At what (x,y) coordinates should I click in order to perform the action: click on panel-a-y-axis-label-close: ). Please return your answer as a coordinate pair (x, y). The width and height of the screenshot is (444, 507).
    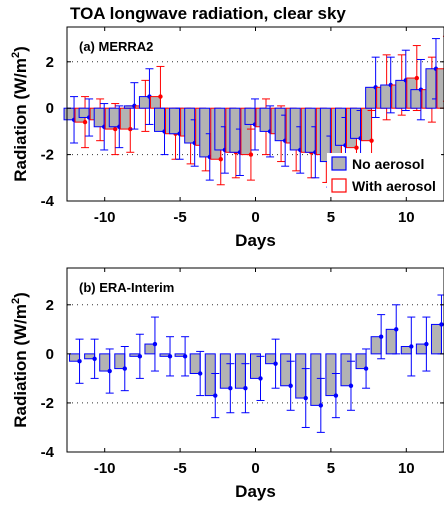
    Looking at the image, I should click on (20, 49).